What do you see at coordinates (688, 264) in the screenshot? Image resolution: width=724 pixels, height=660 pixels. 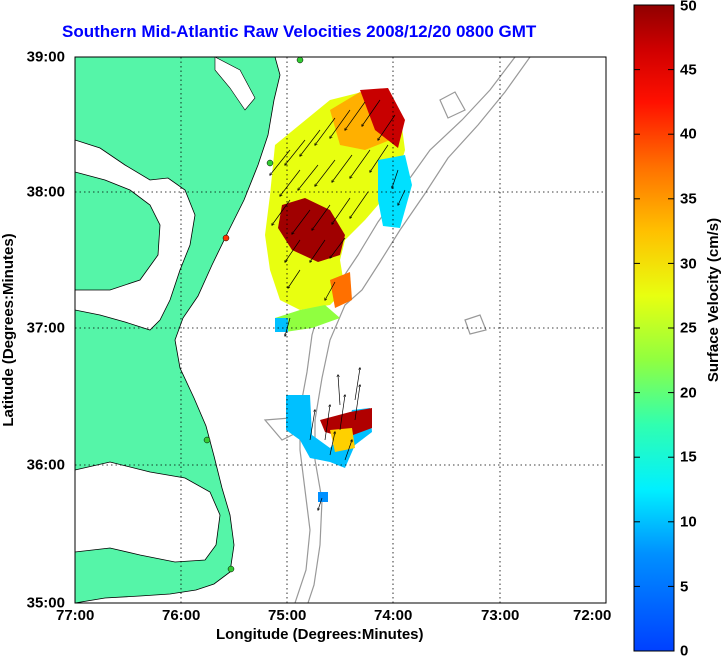 I see `colorbar-tick: 30` at bounding box center [688, 264].